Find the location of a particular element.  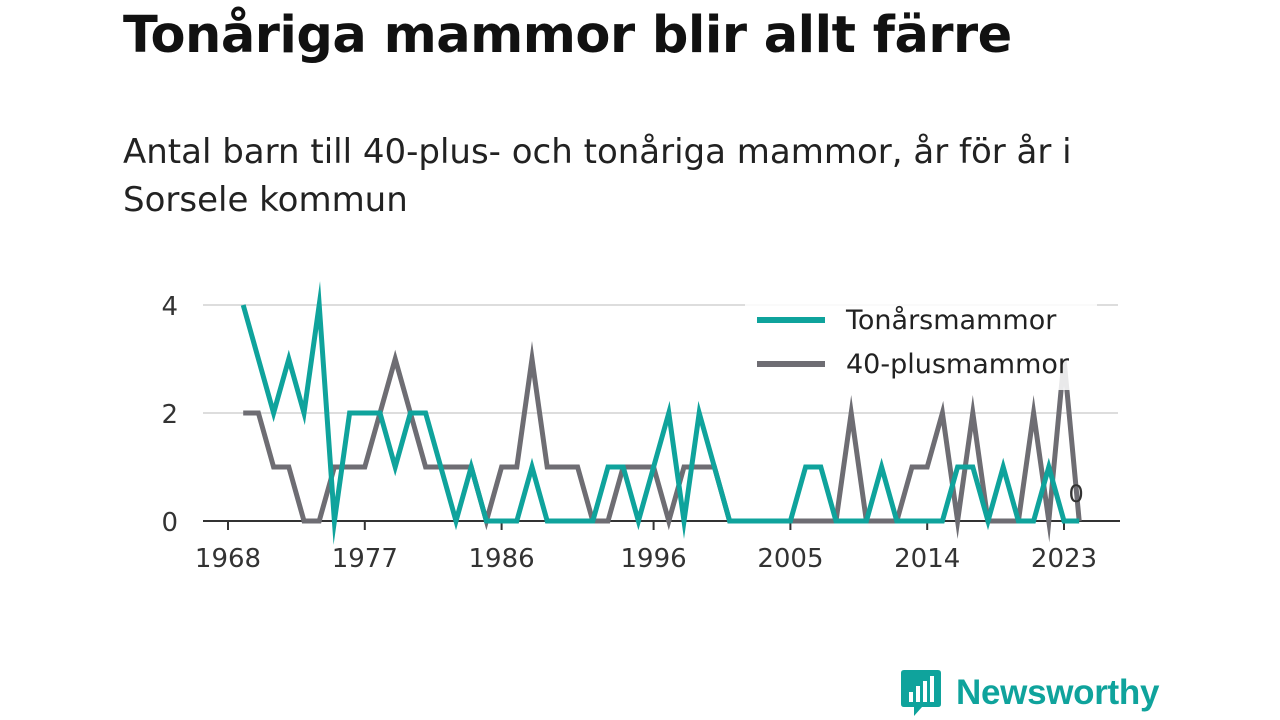

x-tick-label: 1996 is located at coordinates (654, 559).